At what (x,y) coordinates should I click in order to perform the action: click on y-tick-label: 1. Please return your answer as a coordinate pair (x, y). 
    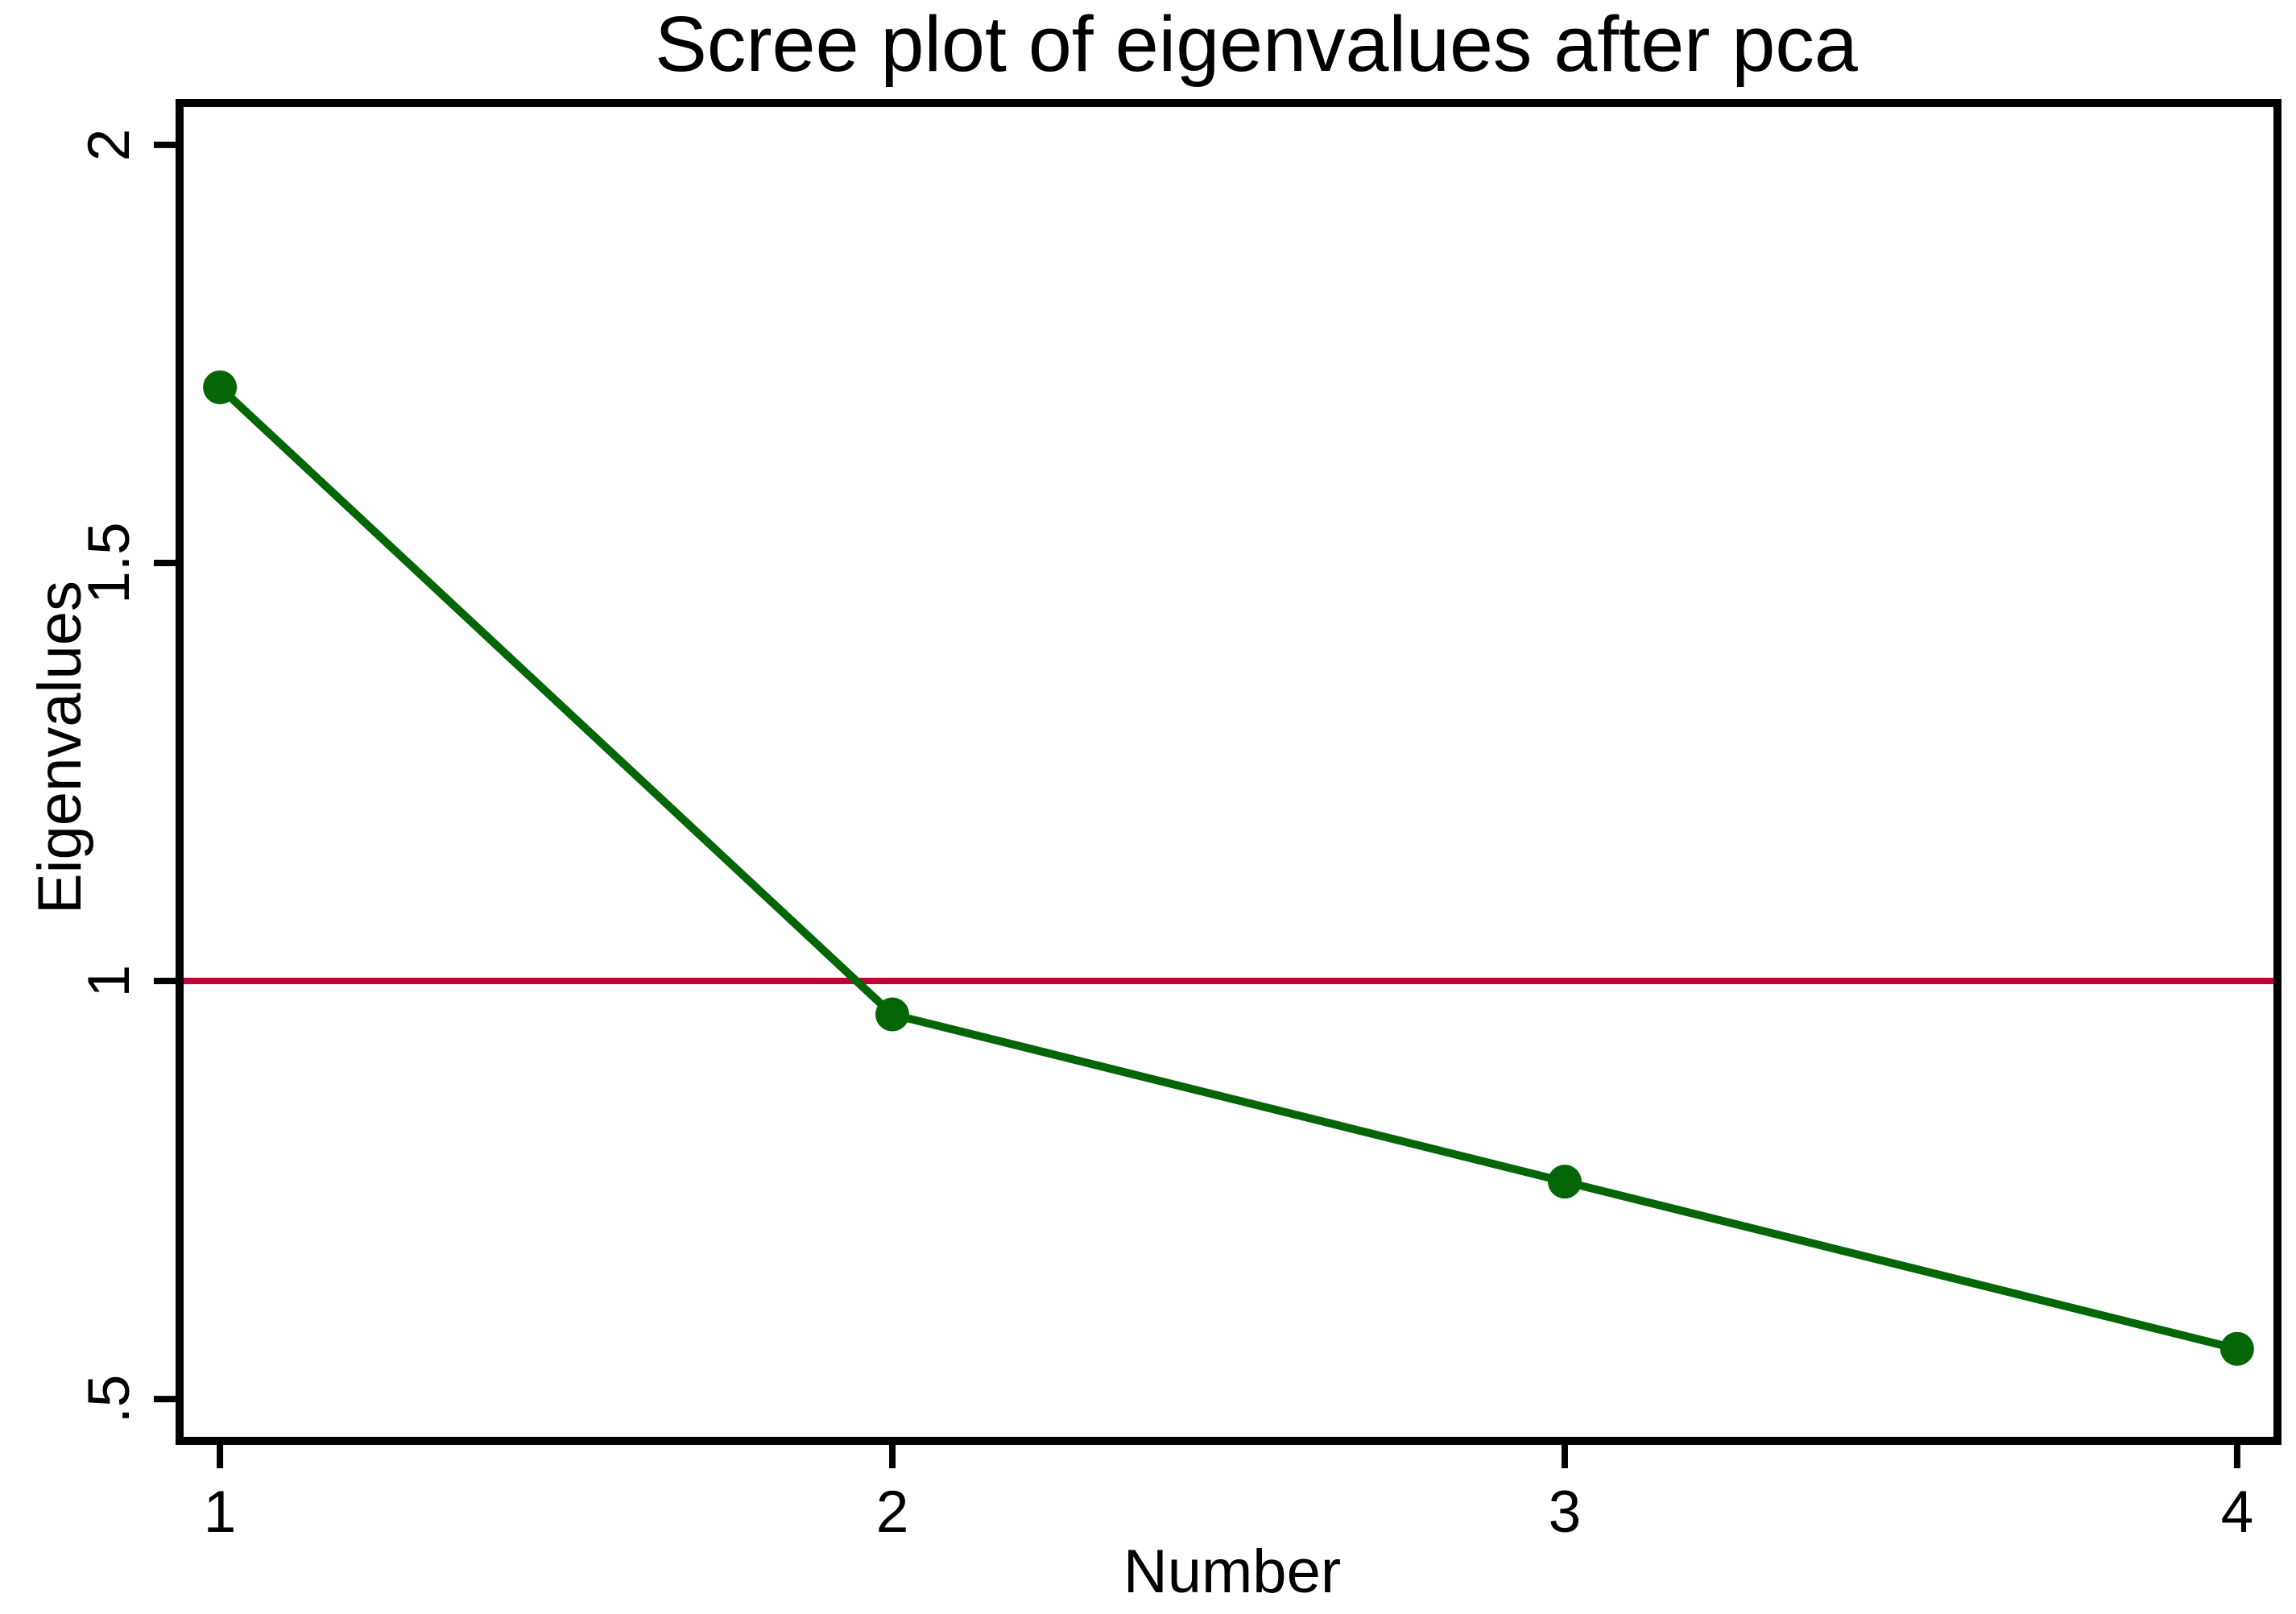
    Looking at the image, I should click on (109, 981).